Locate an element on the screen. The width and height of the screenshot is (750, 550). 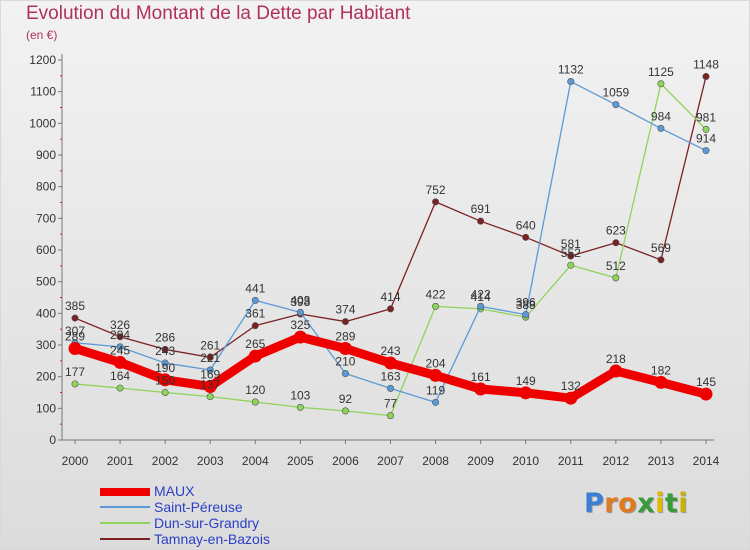
data-label: 182 is located at coordinates (661, 370).